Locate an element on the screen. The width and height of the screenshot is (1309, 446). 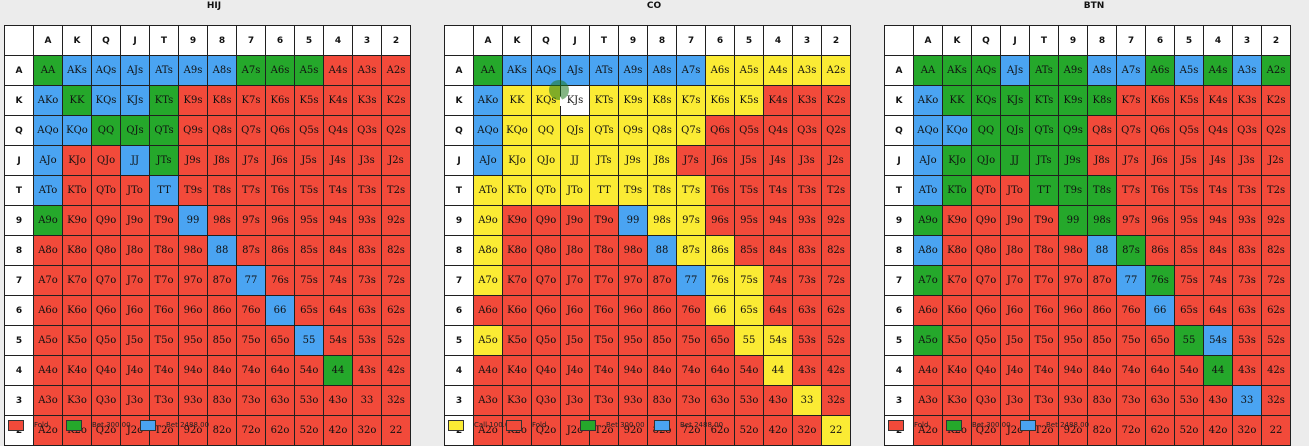
hand-cell: J5o is located at coordinates (135, 340).